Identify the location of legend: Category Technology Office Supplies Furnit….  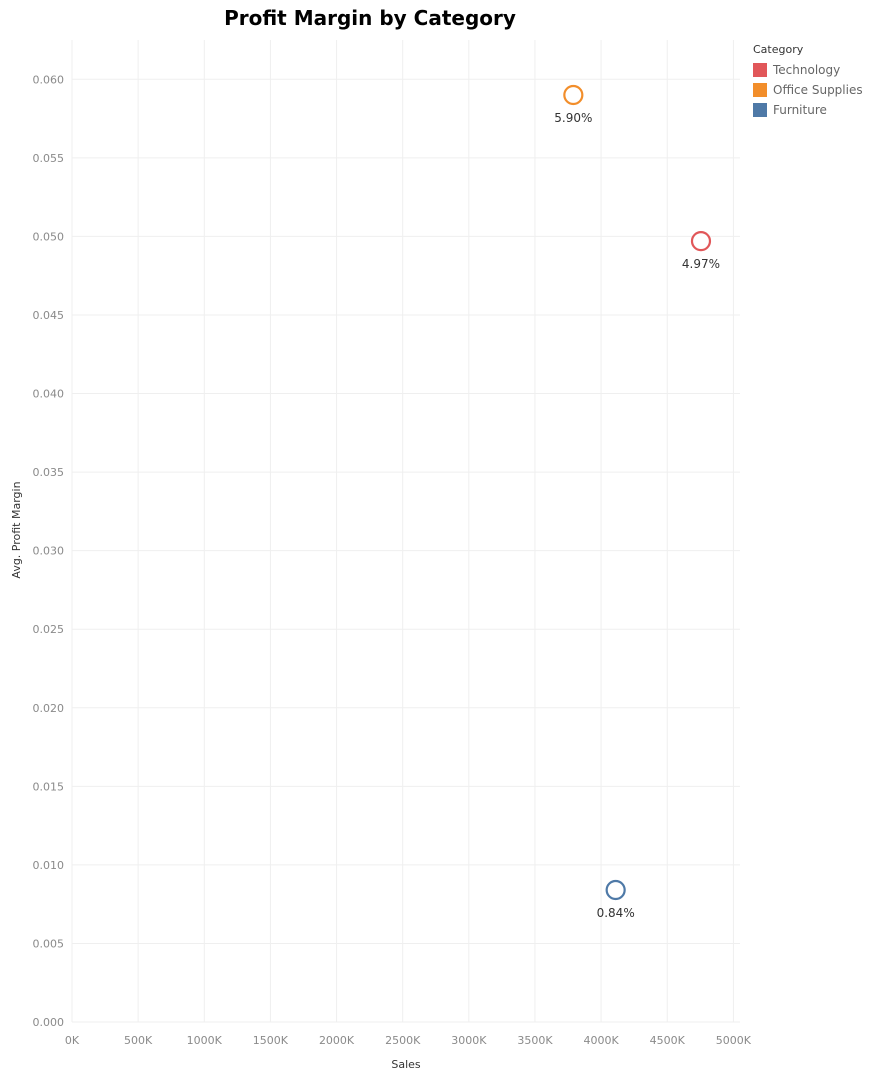
(808, 81).